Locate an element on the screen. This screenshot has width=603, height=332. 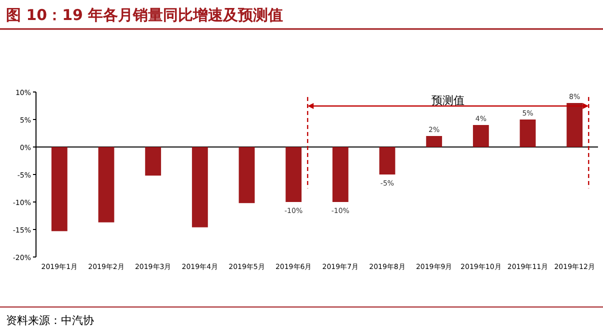
chart-title: 图 10：19 年各月销量同比增速及预测值 is located at coordinates (145, 15).